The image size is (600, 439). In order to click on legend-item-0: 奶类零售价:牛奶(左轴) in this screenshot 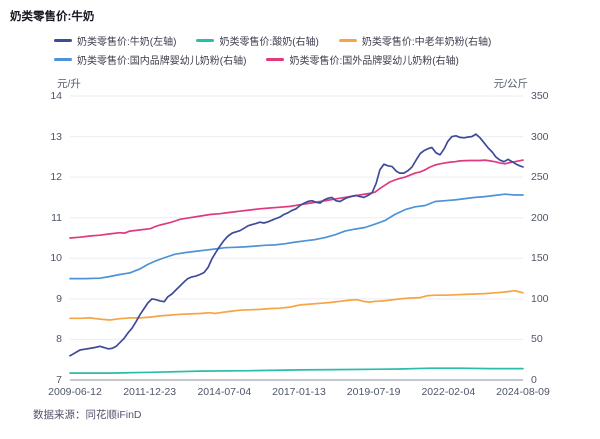, I will do `click(115, 40)`.